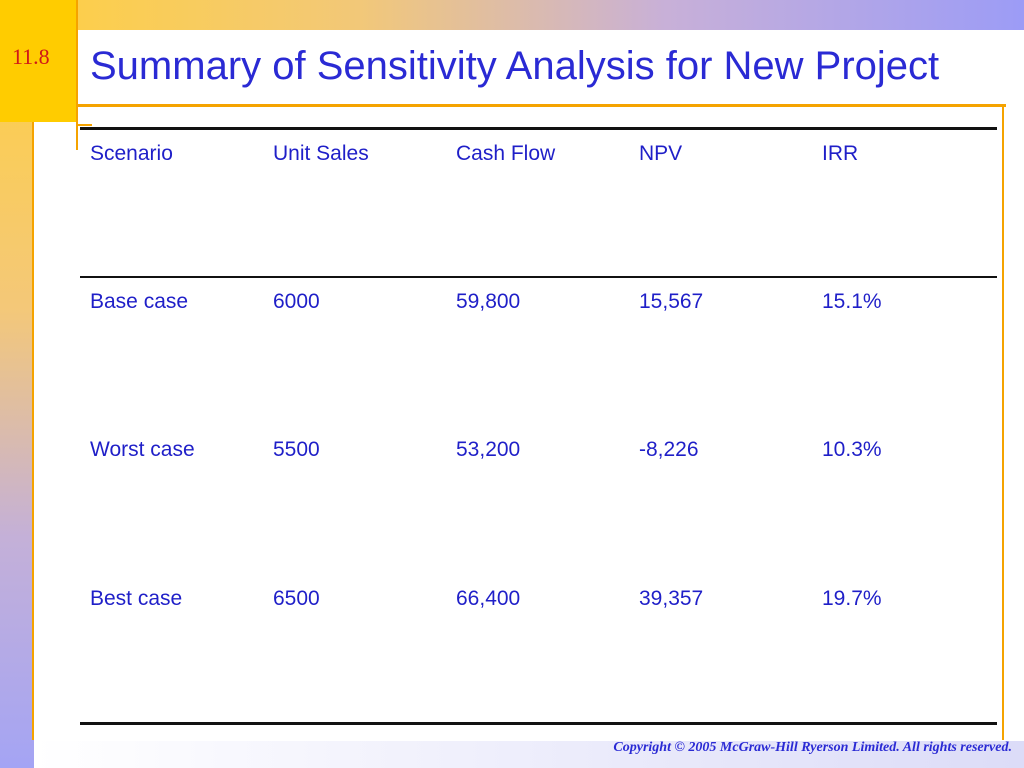  What do you see at coordinates (17, 384) in the screenshot?
I see `left-gradient-band` at bounding box center [17, 384].